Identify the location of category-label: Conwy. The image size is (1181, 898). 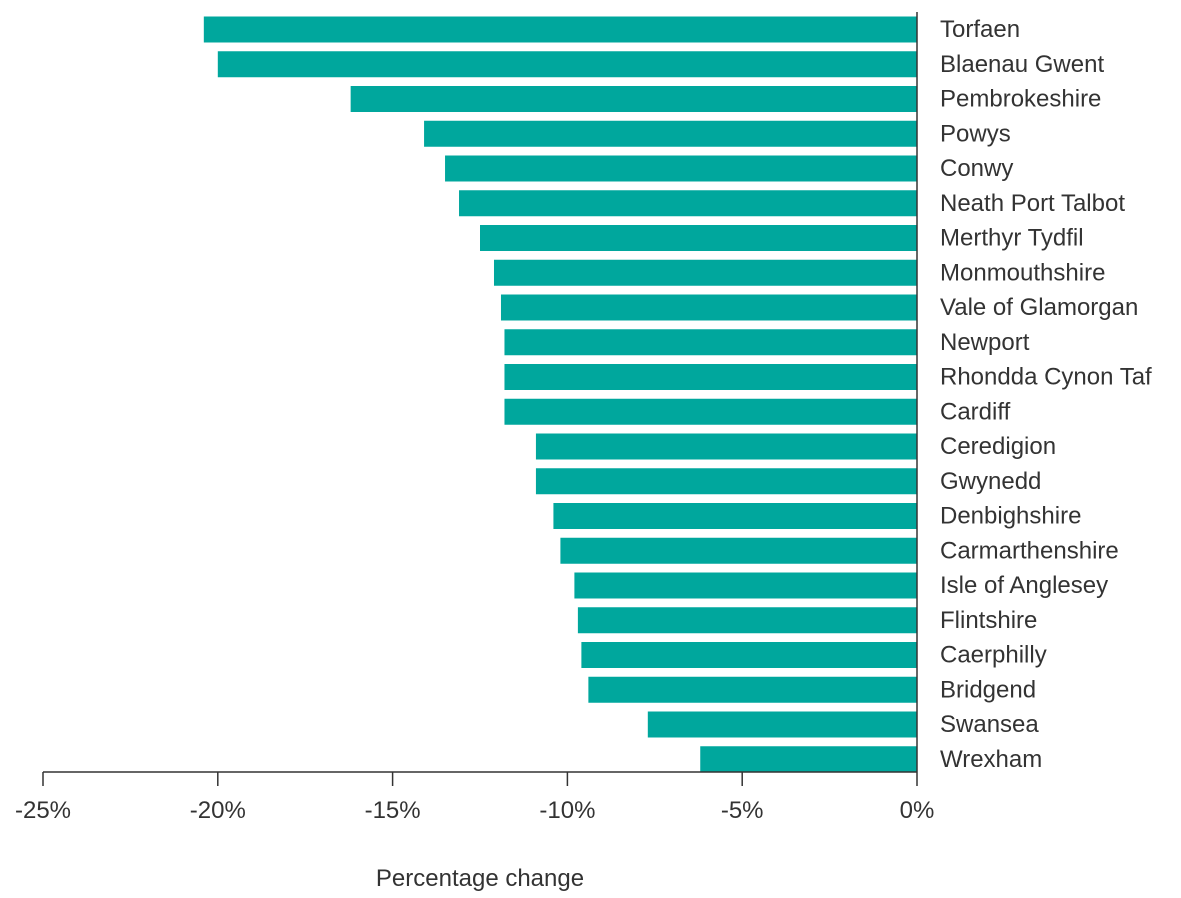
(976, 168).